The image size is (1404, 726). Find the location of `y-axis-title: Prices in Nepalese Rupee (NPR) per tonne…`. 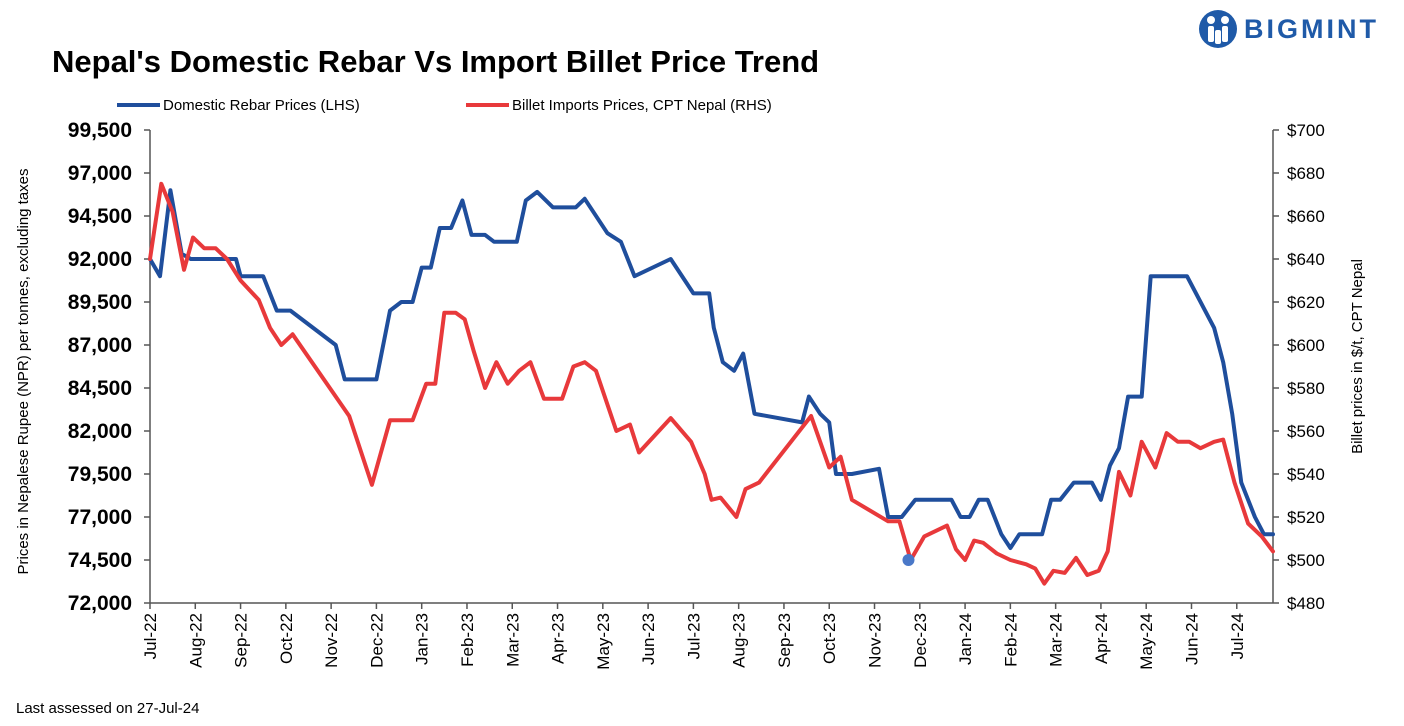

y-axis-title: Prices in Nepalese Rupee (NPR) per tonne… is located at coordinates (23, 371).